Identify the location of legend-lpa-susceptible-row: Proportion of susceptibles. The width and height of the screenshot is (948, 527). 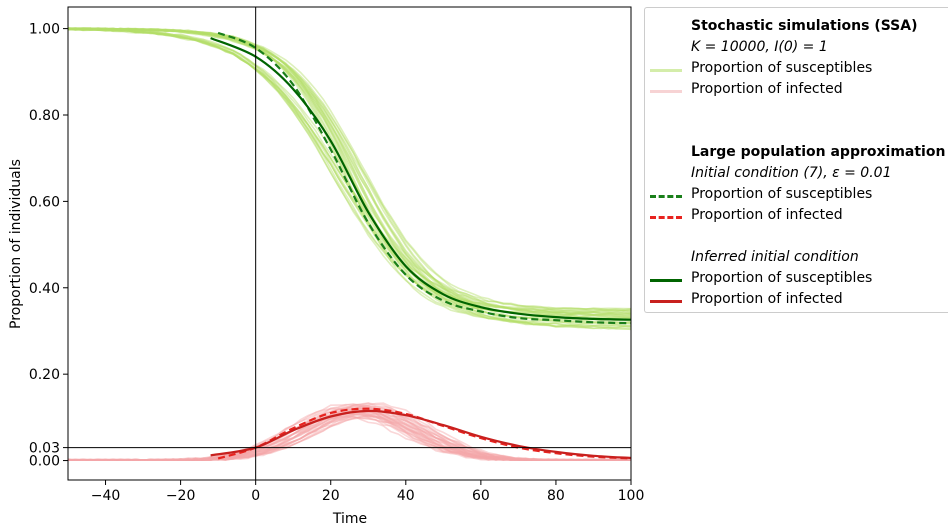
(796, 195).